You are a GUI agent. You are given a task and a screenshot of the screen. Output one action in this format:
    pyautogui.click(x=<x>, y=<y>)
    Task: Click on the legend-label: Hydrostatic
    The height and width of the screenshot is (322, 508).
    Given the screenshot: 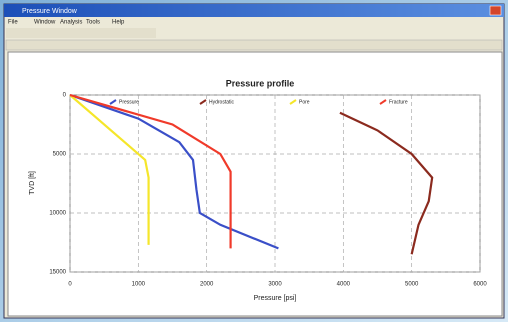 What is the action you would take?
    pyautogui.click(x=222, y=102)
    